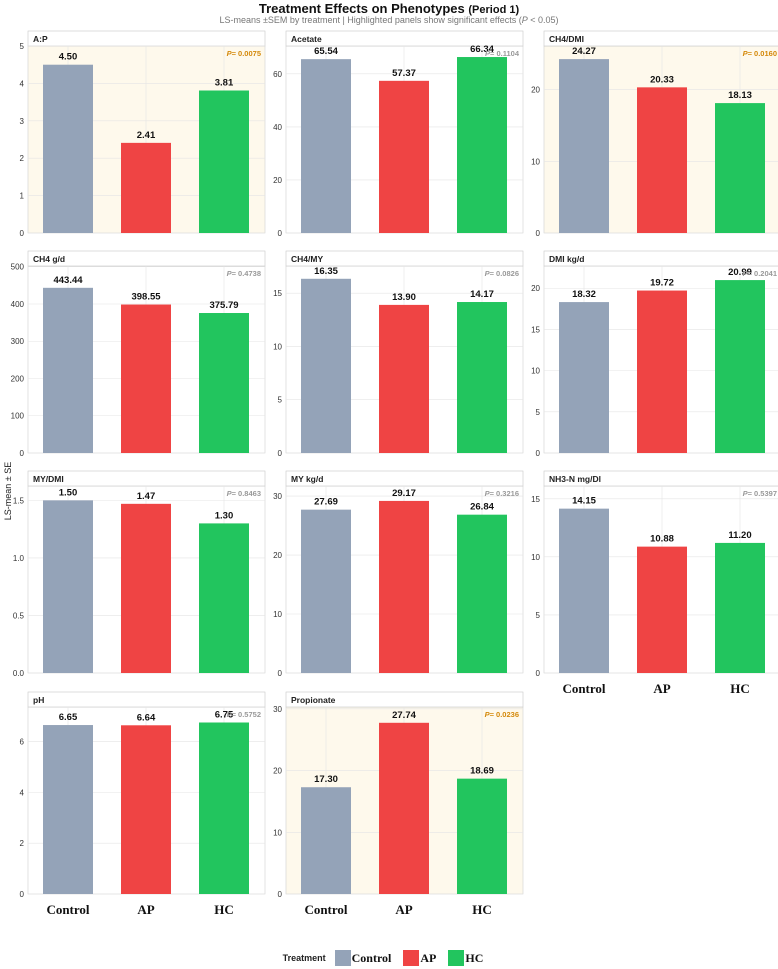  What do you see at coordinates (494, 10) in the screenshot?
I see `chart-title-period: (Period 1)` at bounding box center [494, 10].